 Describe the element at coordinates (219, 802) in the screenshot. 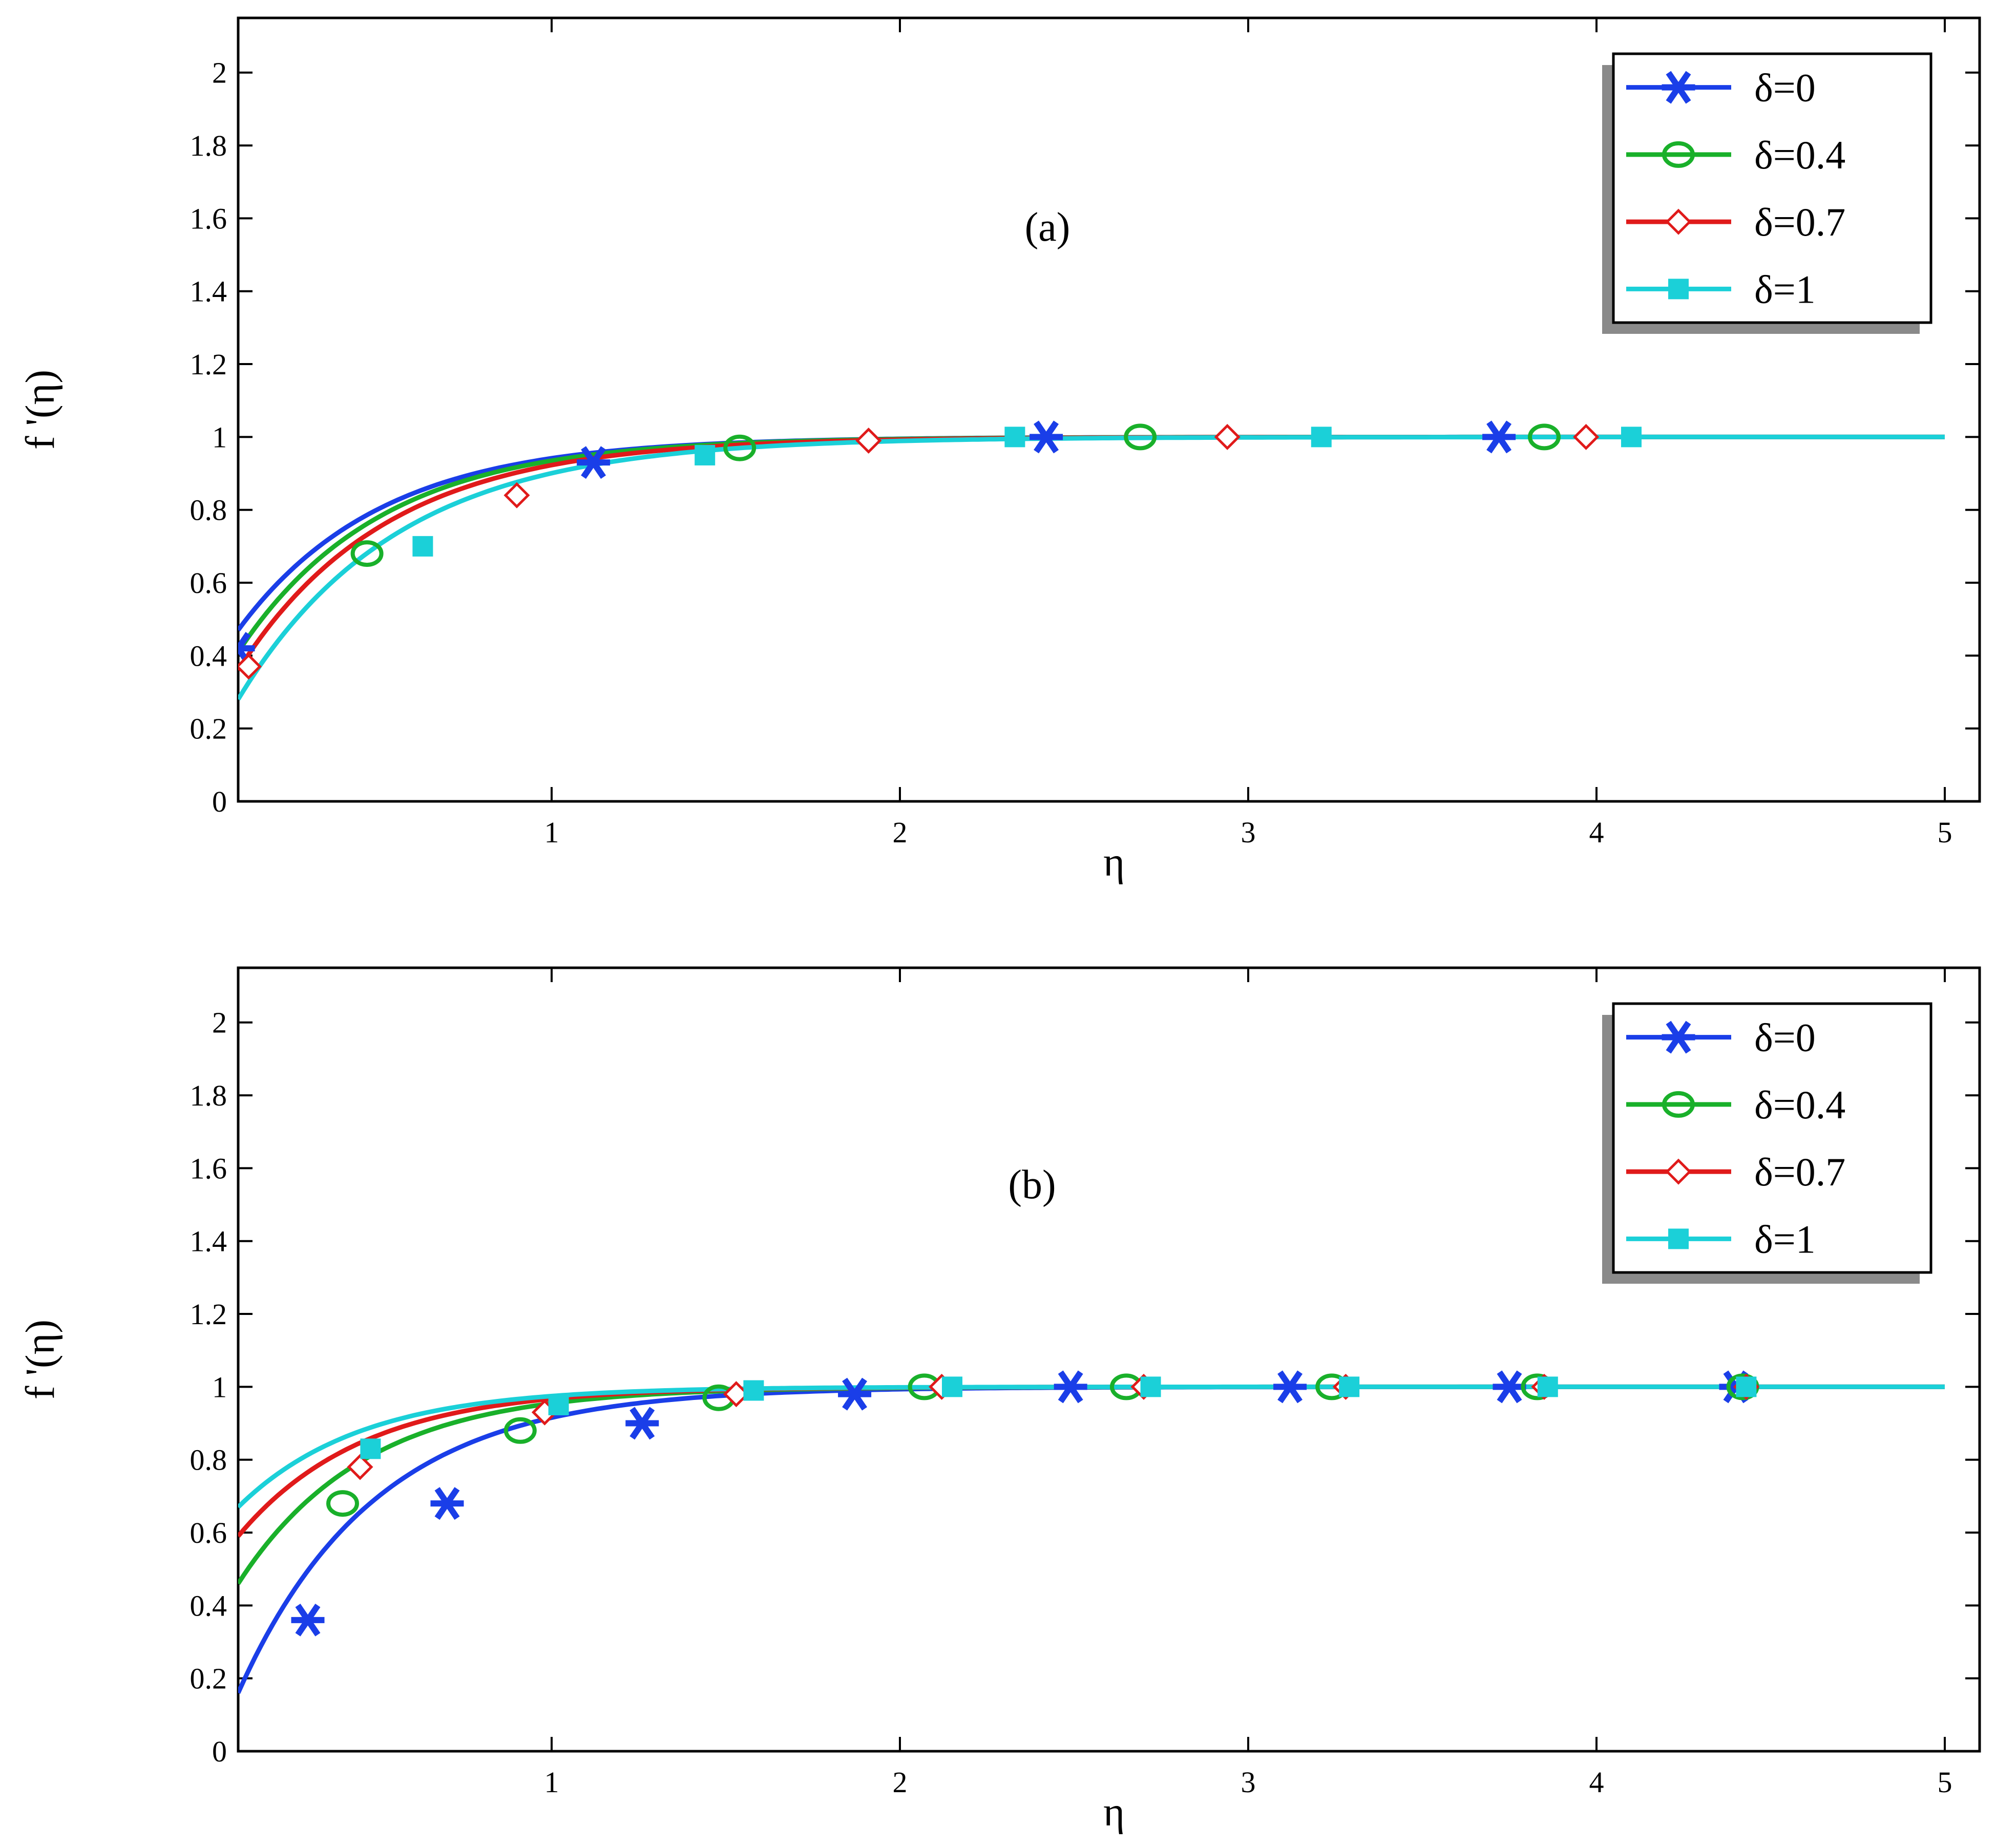

I see `y-tick-label: 0` at that location.